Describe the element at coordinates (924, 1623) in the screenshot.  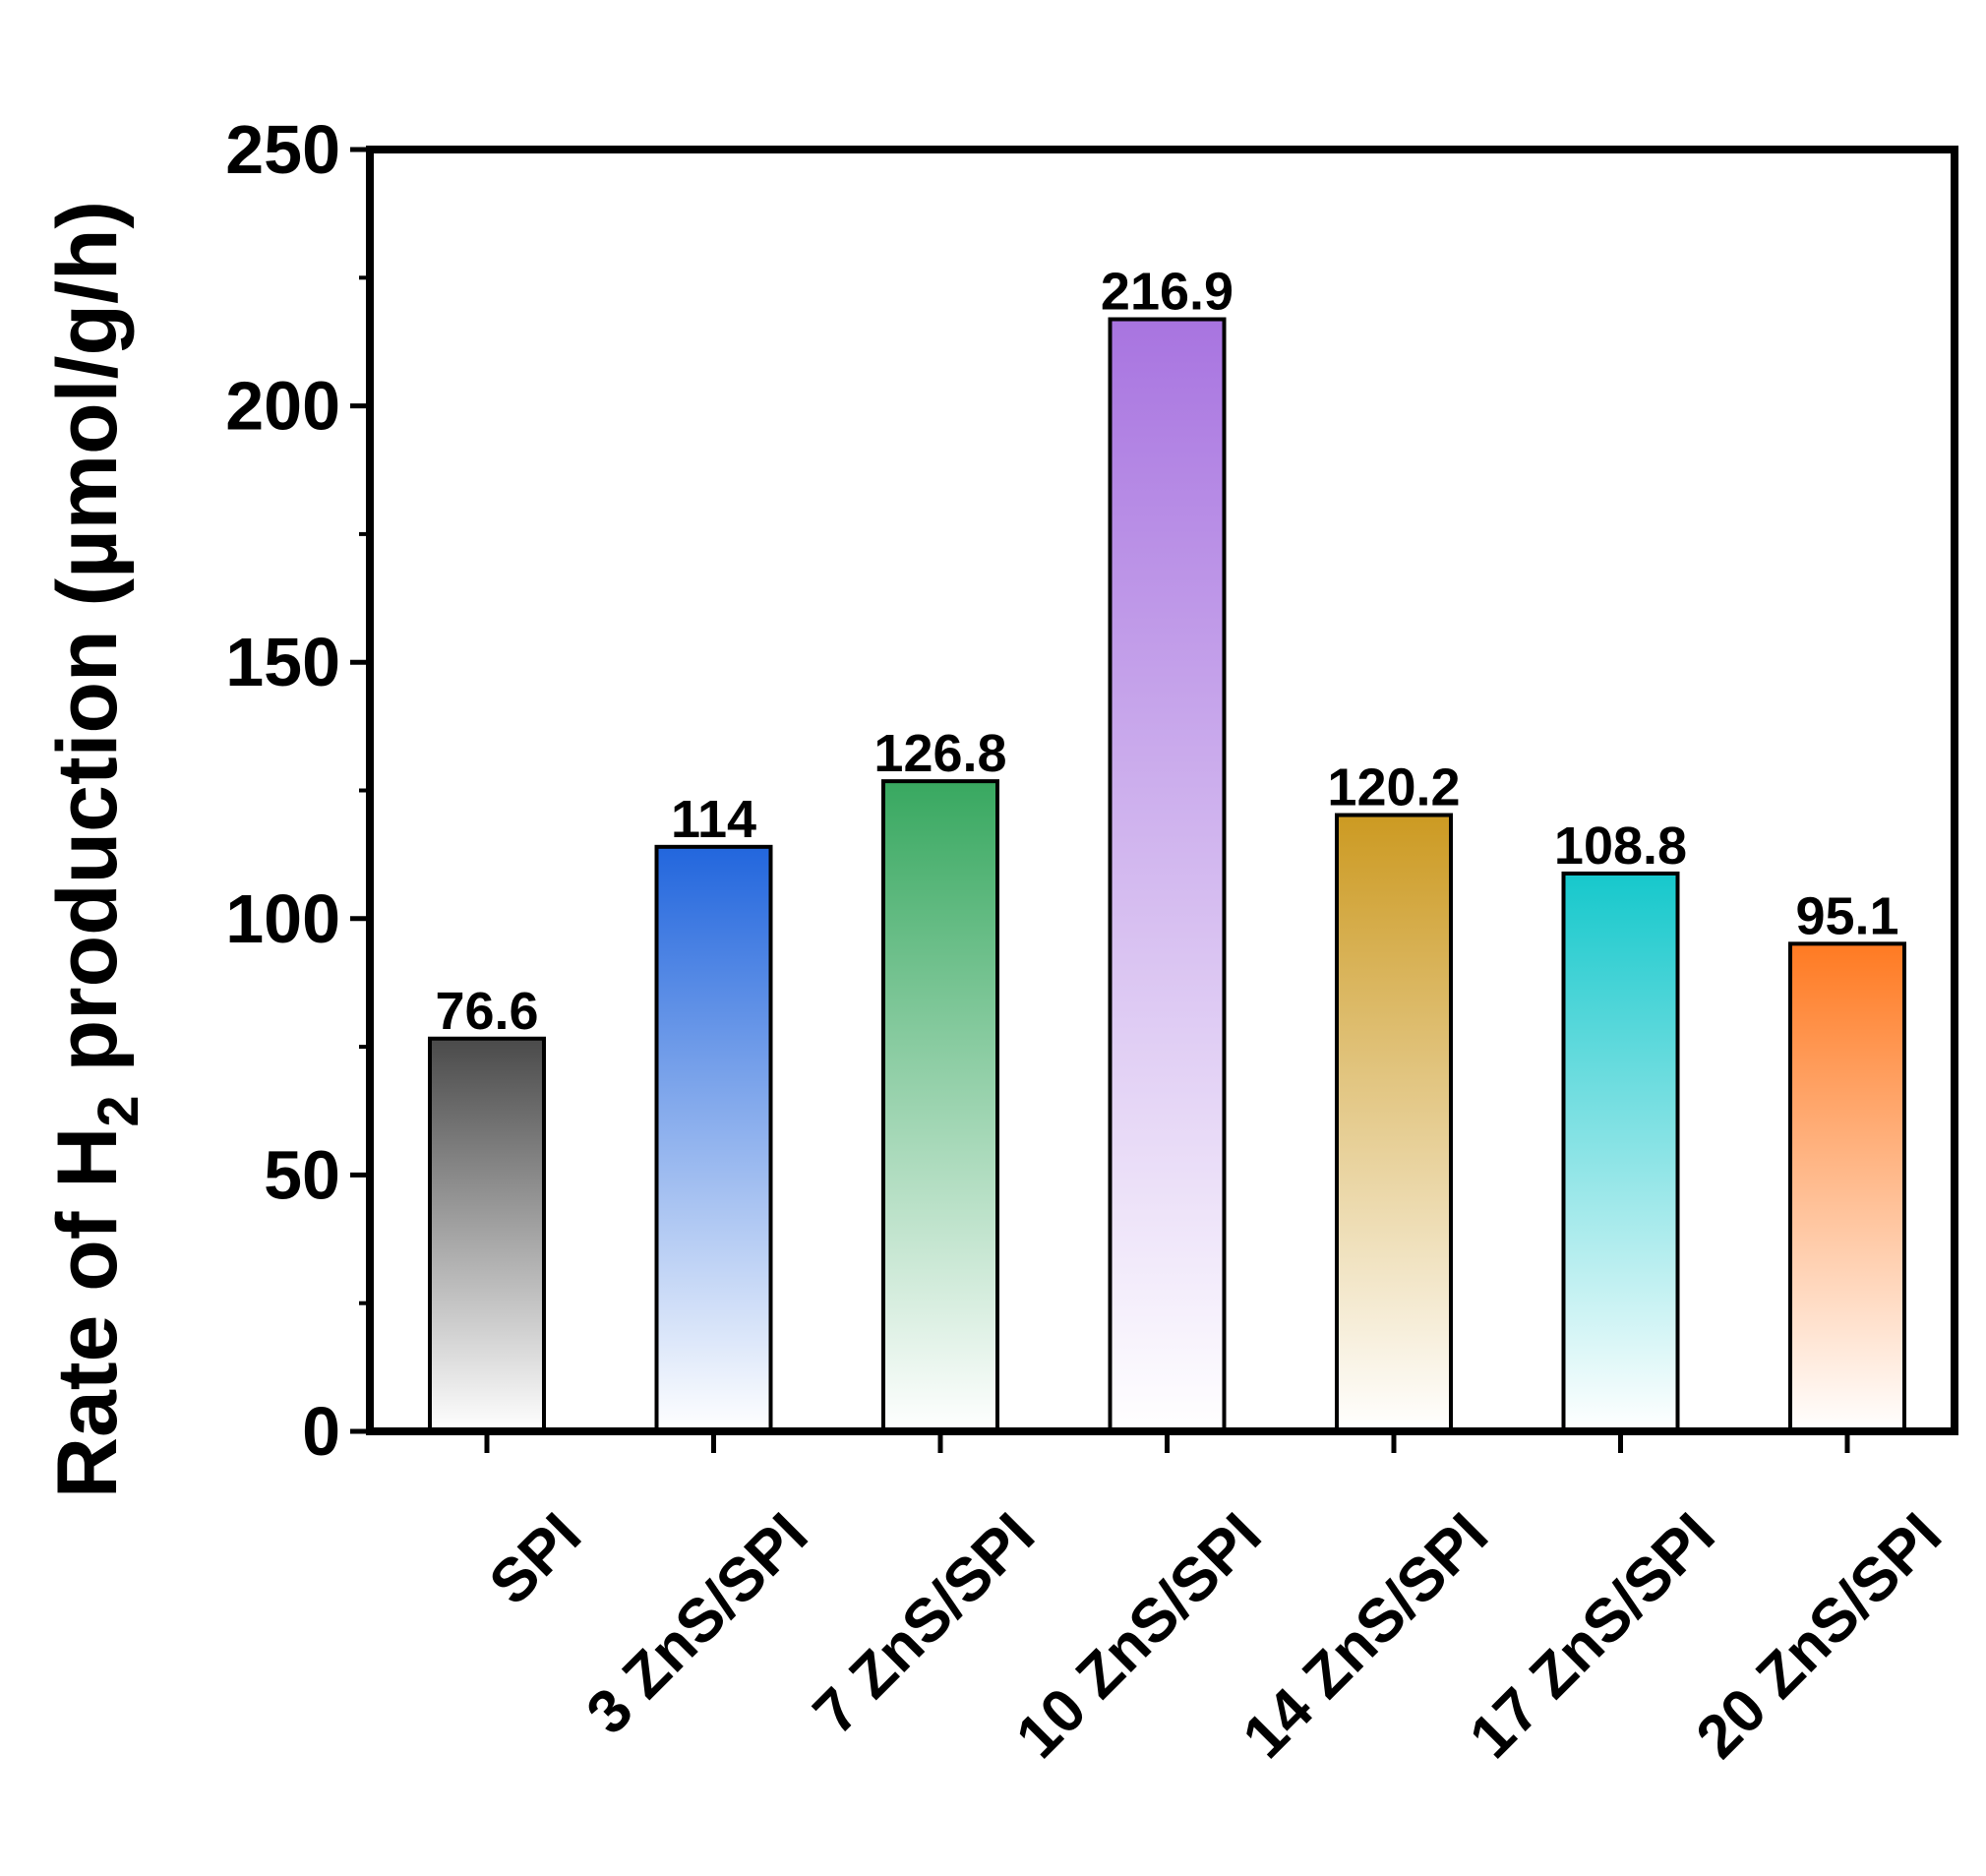
I see `x-tick-label-2: 7 ZnS/SPI` at that location.